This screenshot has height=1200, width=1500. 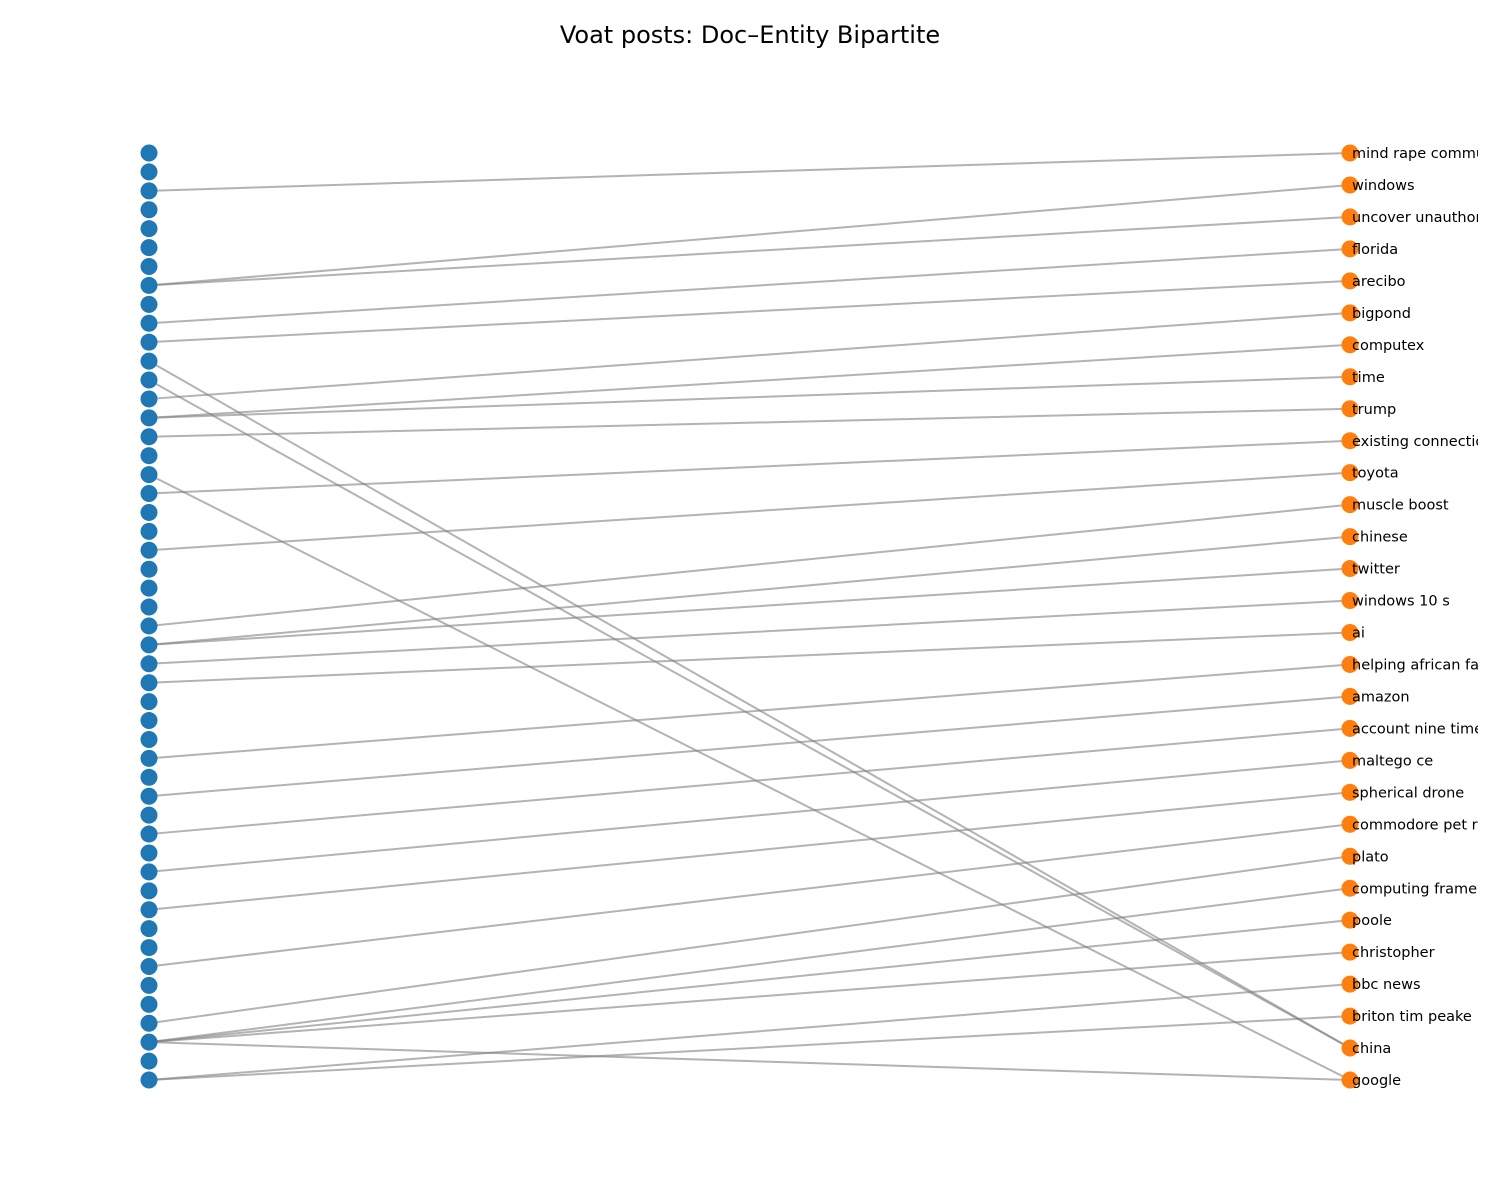 I want to click on entity-label: windows 10 s, so click(x=1401, y=602).